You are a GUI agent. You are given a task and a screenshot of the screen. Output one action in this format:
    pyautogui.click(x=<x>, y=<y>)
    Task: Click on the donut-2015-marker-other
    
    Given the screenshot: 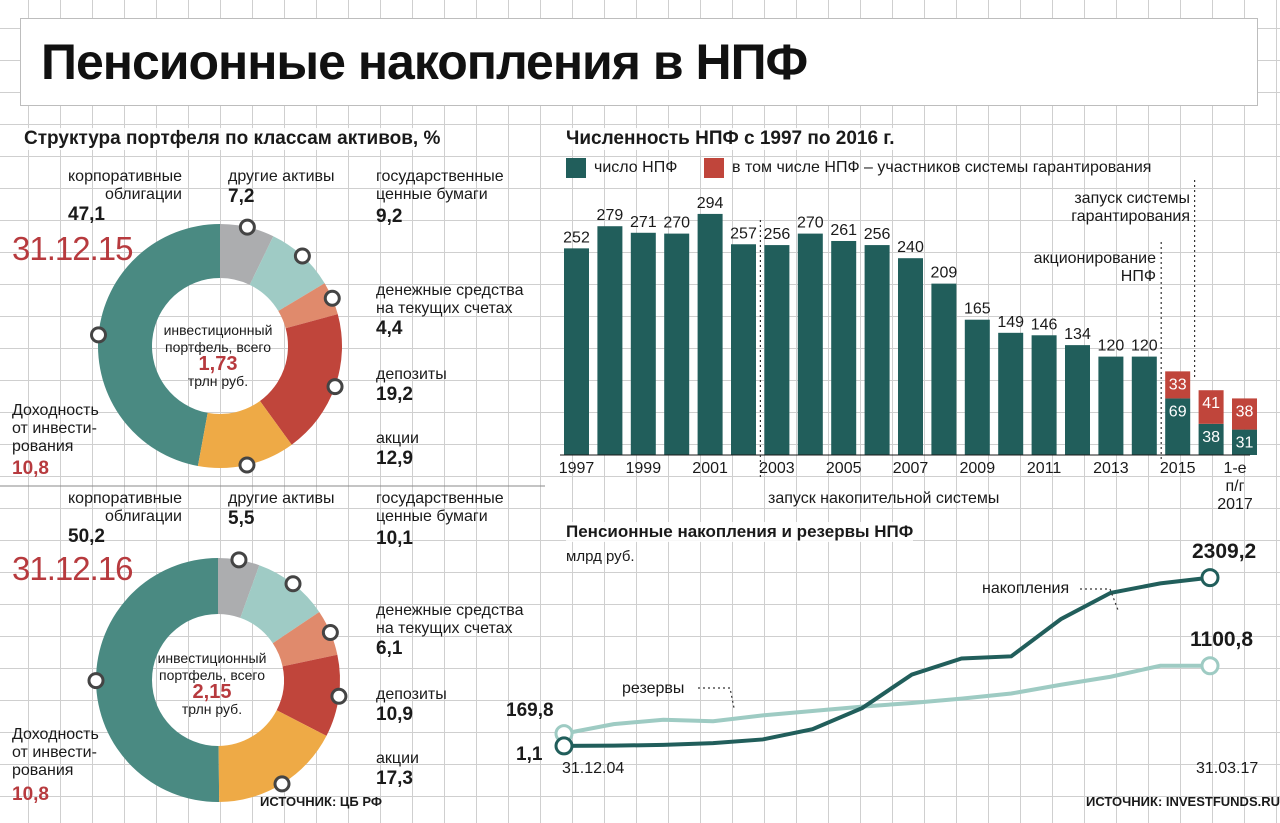 What is the action you would take?
    pyautogui.click(x=247, y=227)
    